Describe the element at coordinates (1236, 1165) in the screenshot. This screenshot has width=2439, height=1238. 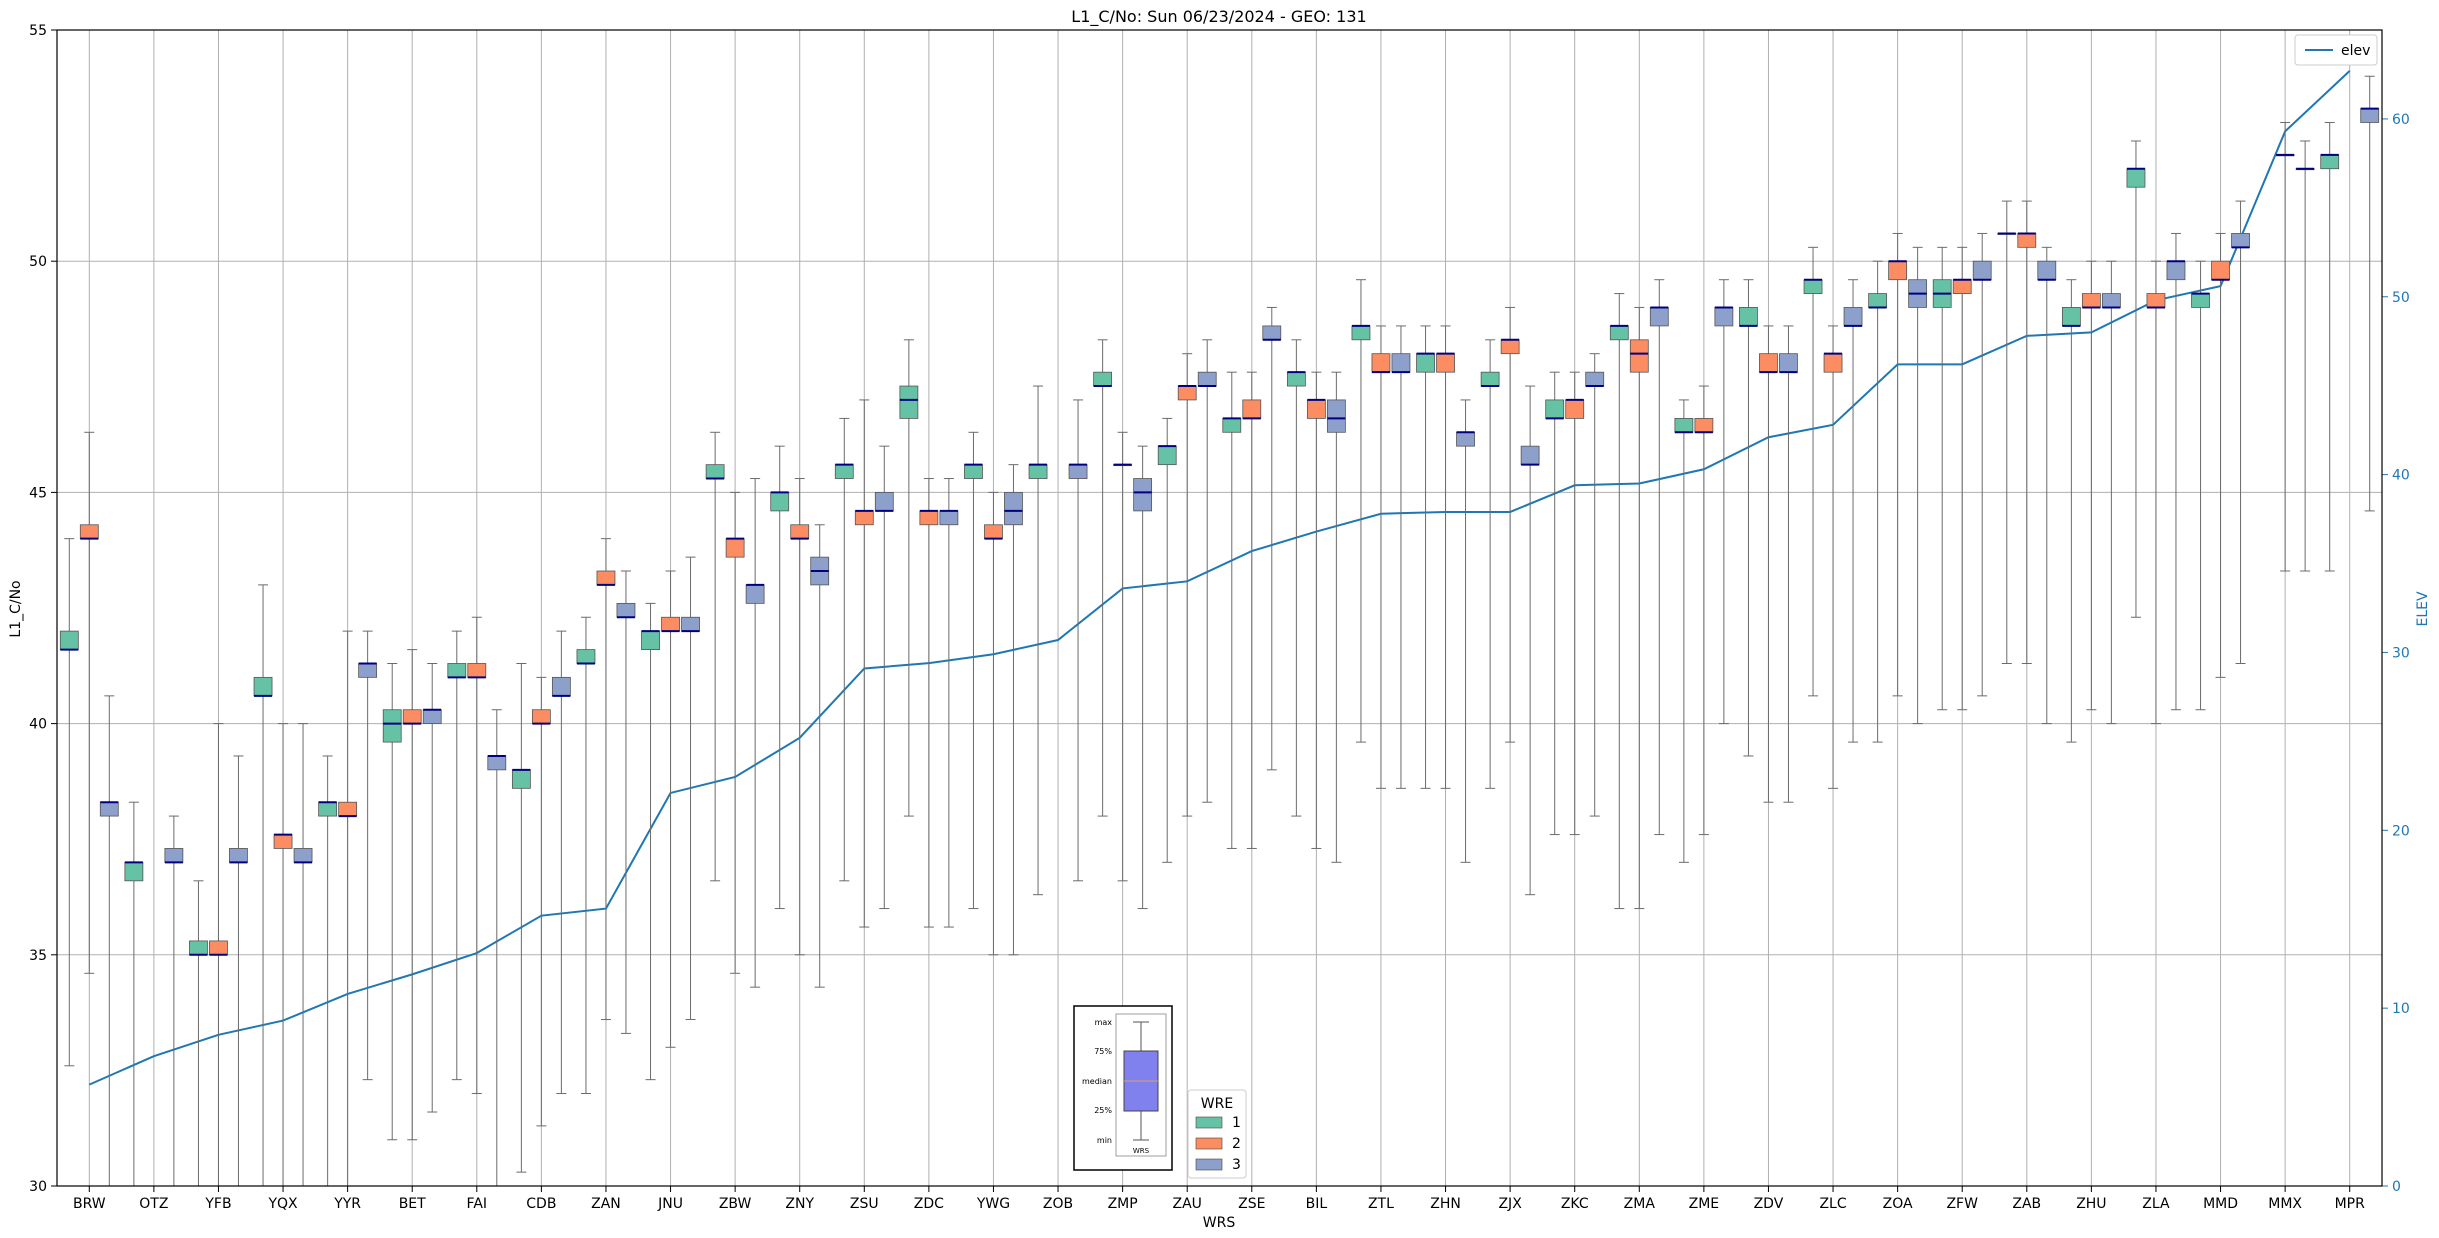
I see `wre-legend-label-3: 3` at that location.